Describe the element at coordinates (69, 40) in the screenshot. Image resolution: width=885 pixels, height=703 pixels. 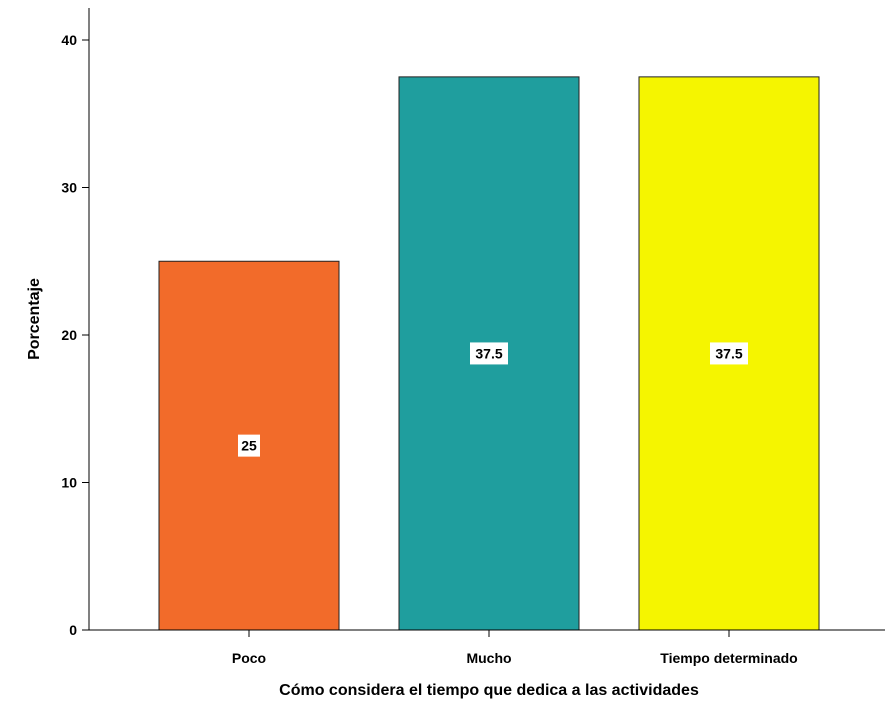
I see `y-tick-label: 40` at that location.